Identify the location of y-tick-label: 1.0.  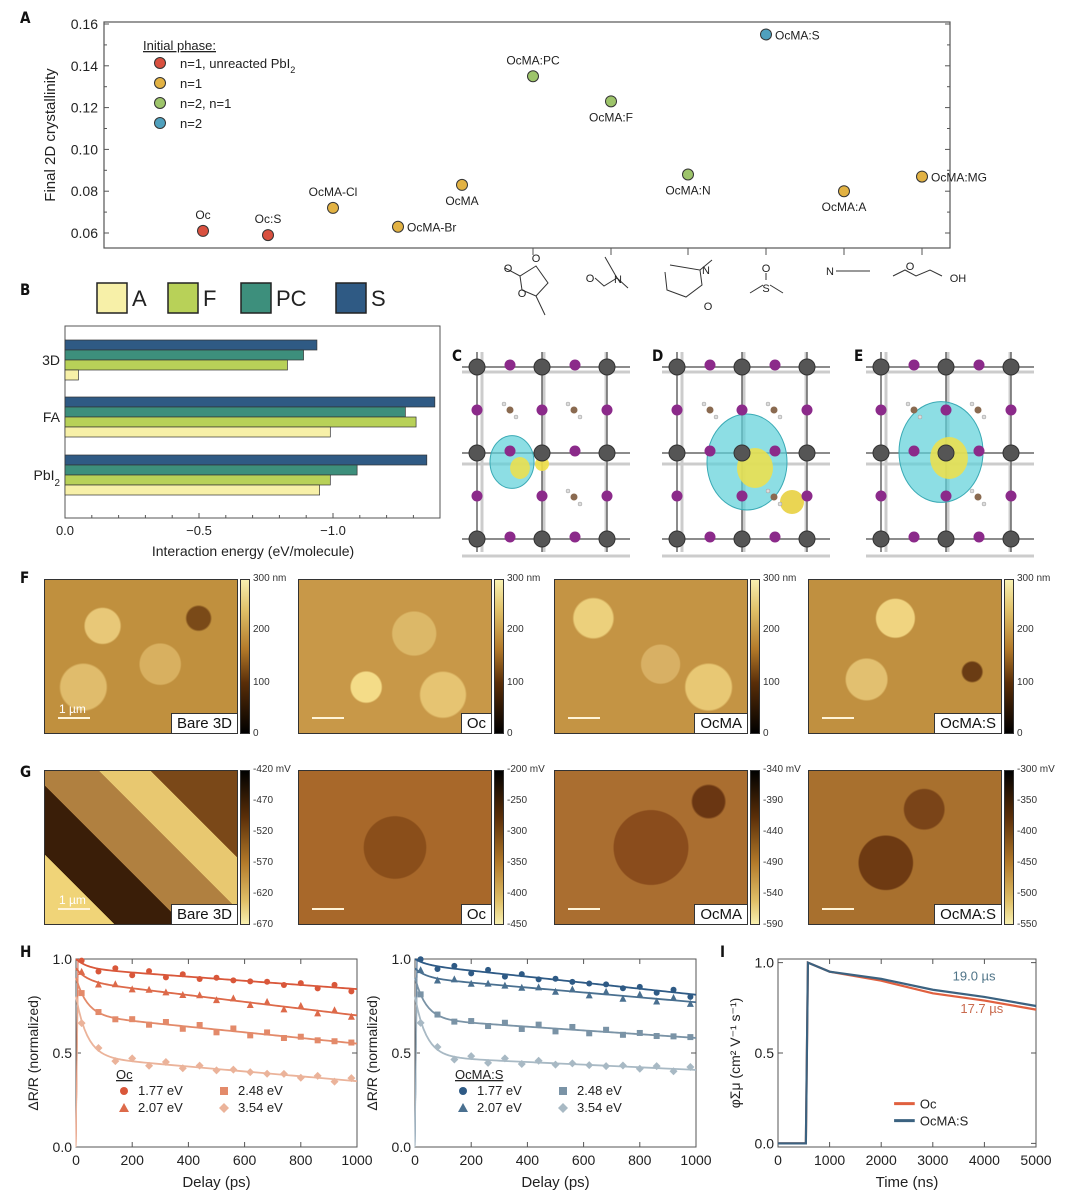
(765, 963).